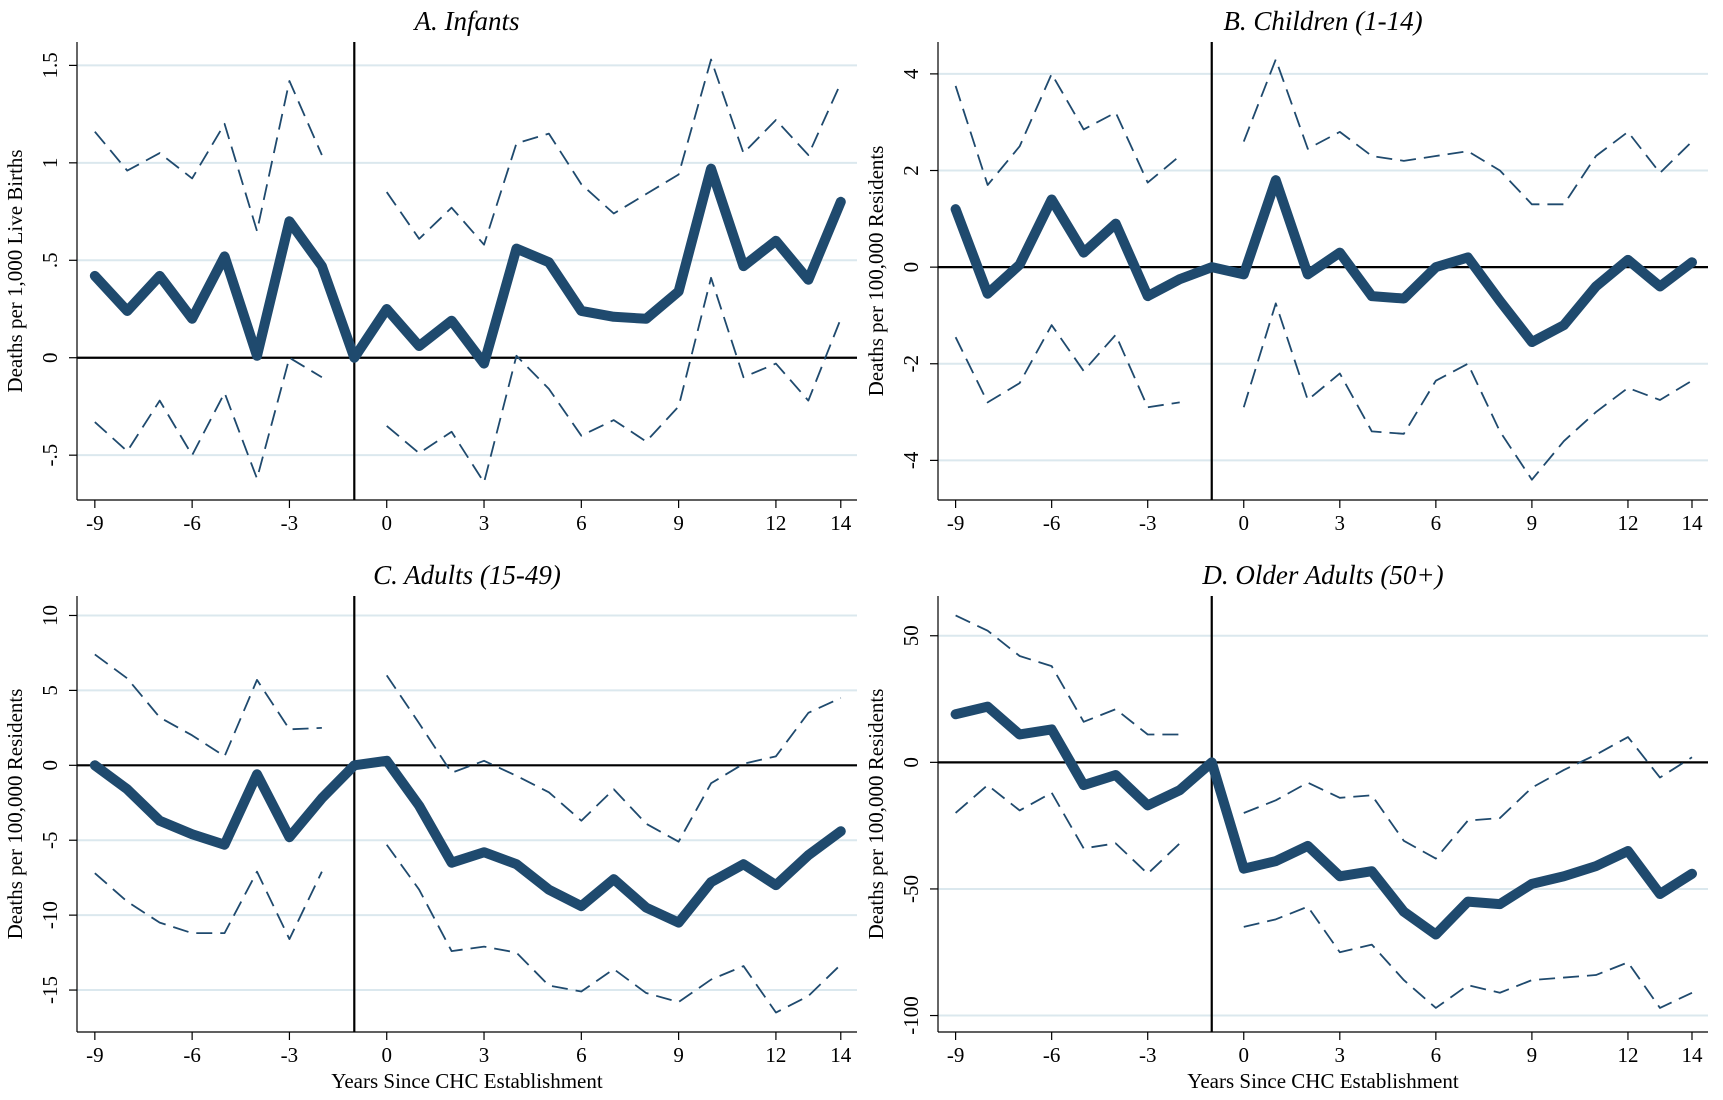  Describe the element at coordinates (911, 73) in the screenshot. I see `y-tick-label: 4` at that location.